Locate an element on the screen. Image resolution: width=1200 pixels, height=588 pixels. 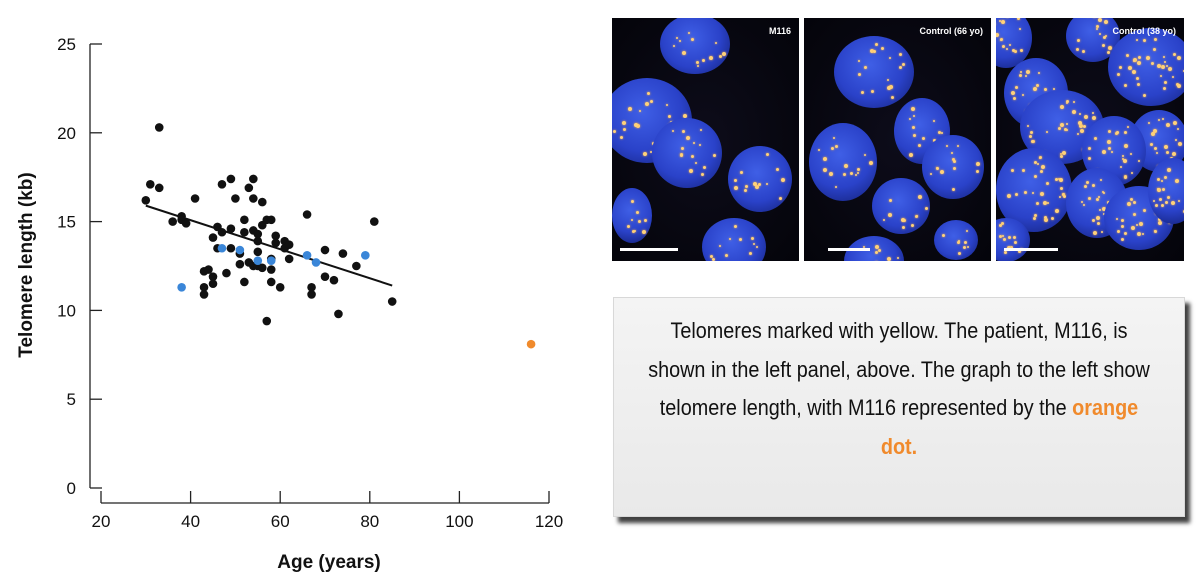
x-tick-label: 120 is located at coordinates (549, 521).